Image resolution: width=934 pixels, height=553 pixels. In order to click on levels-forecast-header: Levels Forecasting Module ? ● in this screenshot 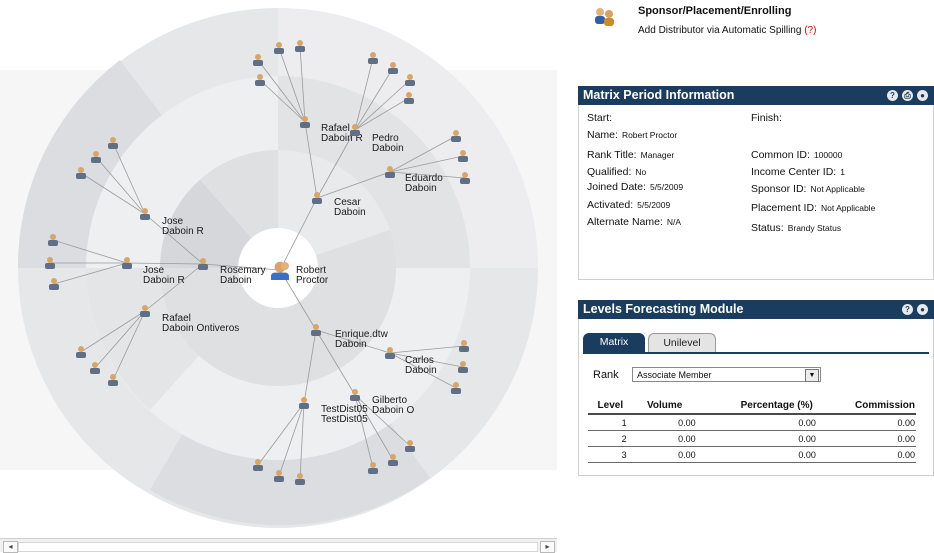, I will do `click(756, 309)`.